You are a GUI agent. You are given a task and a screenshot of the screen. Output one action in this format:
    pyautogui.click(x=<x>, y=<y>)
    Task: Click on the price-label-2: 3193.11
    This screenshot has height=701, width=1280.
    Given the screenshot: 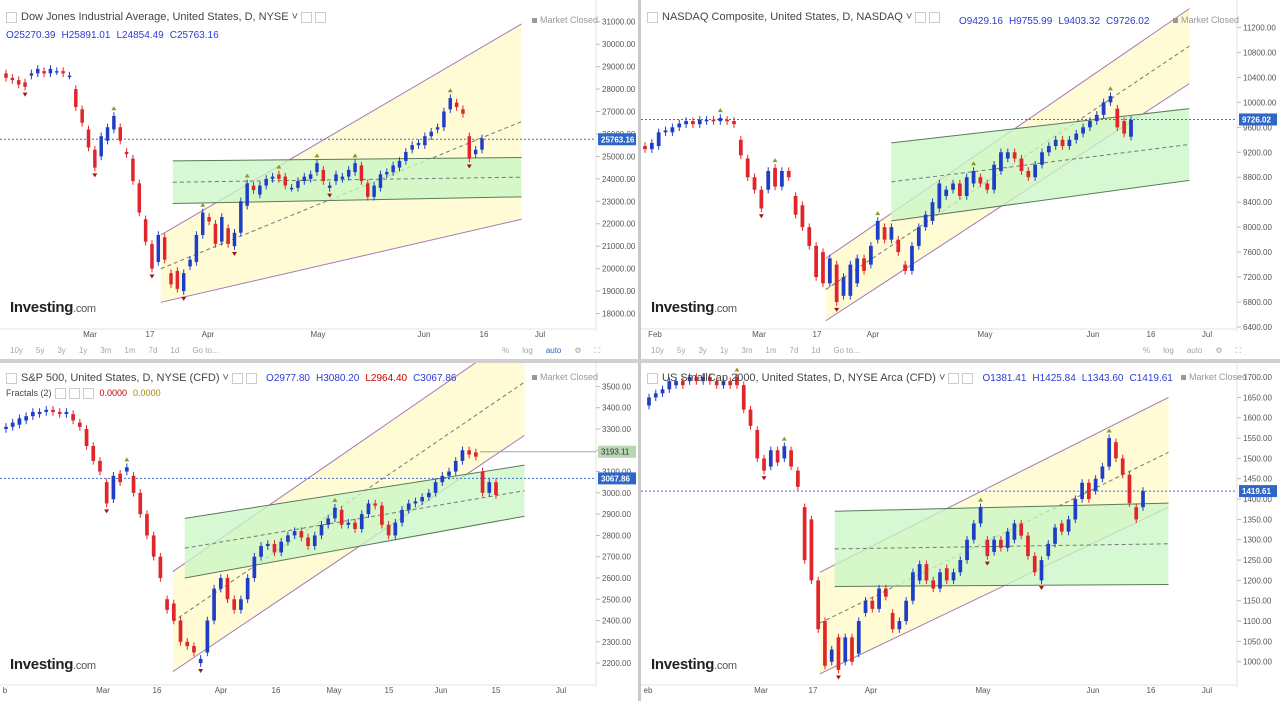 What is the action you would take?
    pyautogui.click(x=615, y=452)
    